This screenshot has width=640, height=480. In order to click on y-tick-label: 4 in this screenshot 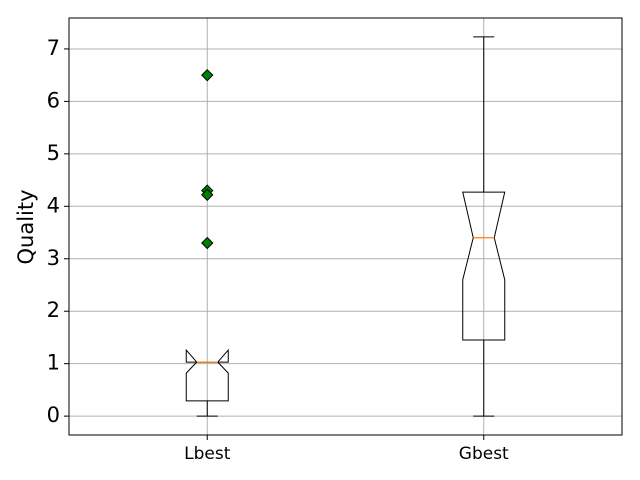, I will do `click(53, 205)`.